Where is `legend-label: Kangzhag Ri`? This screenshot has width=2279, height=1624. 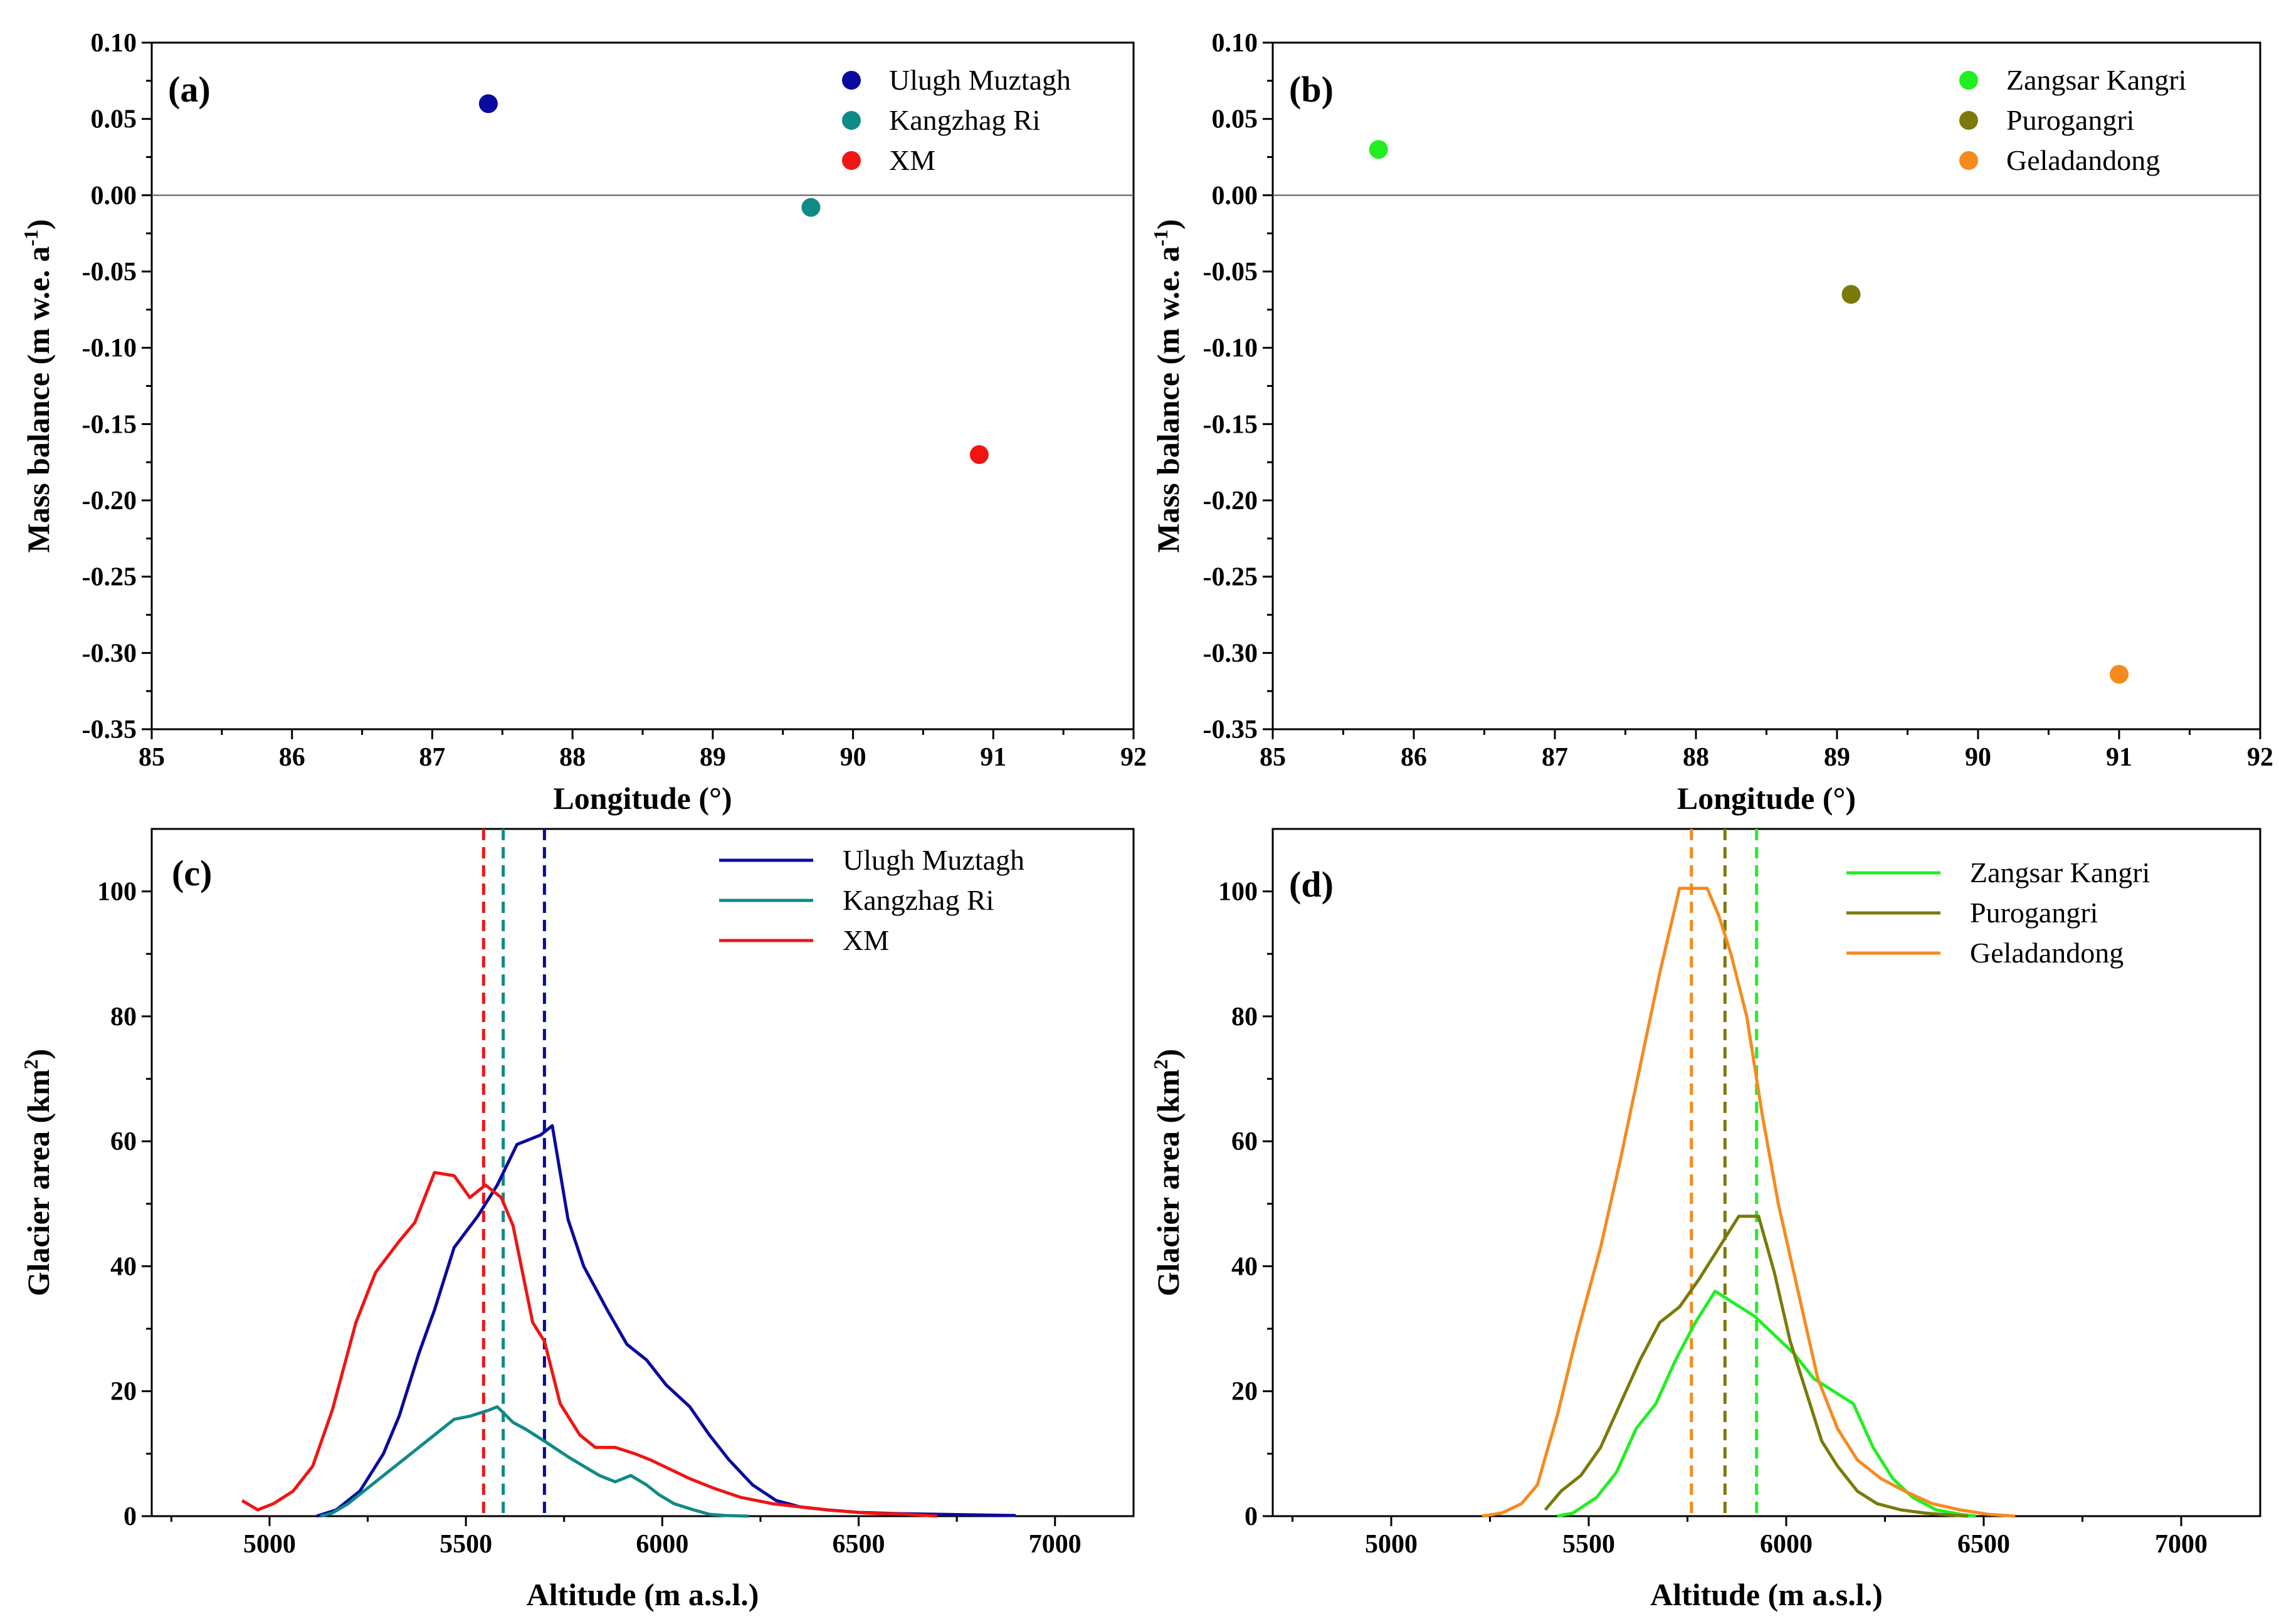 legend-label: Kangzhag Ri is located at coordinates (918, 900).